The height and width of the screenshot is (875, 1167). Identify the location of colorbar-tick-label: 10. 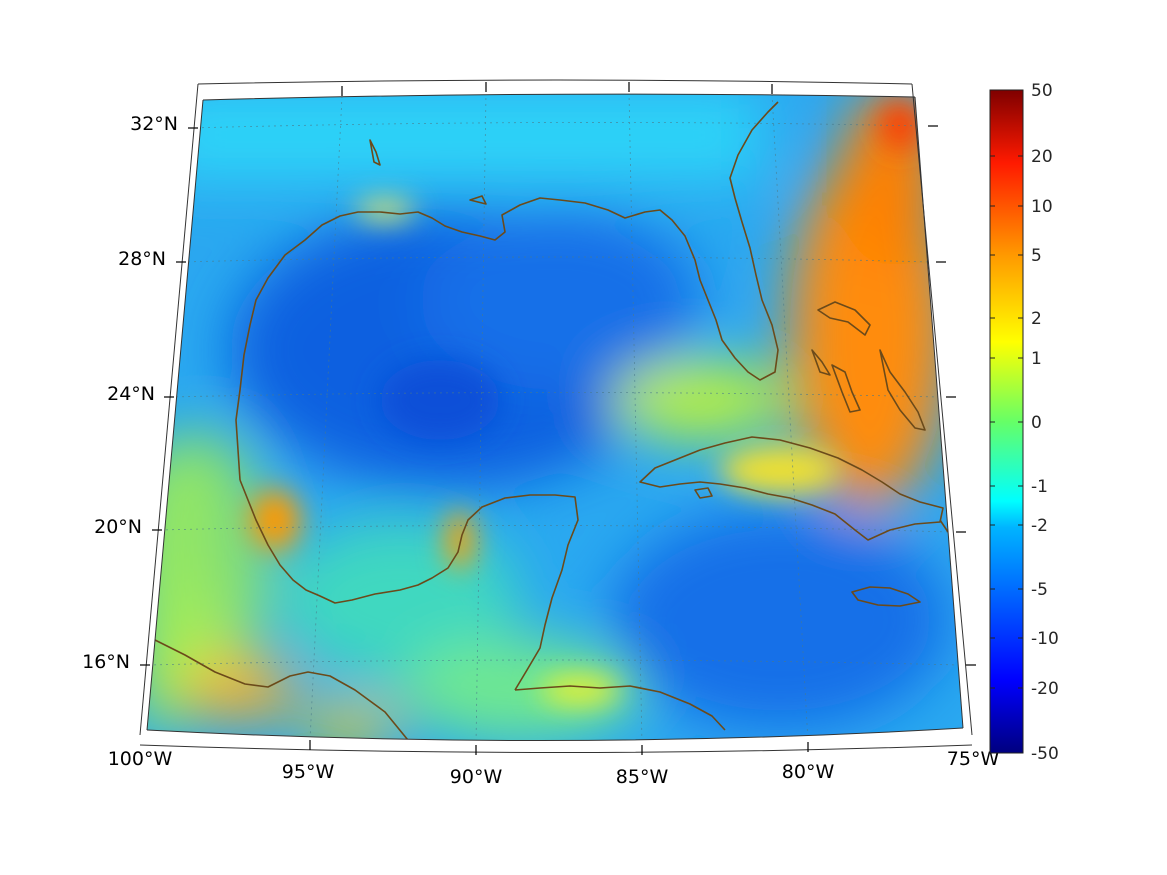
(1042, 207).